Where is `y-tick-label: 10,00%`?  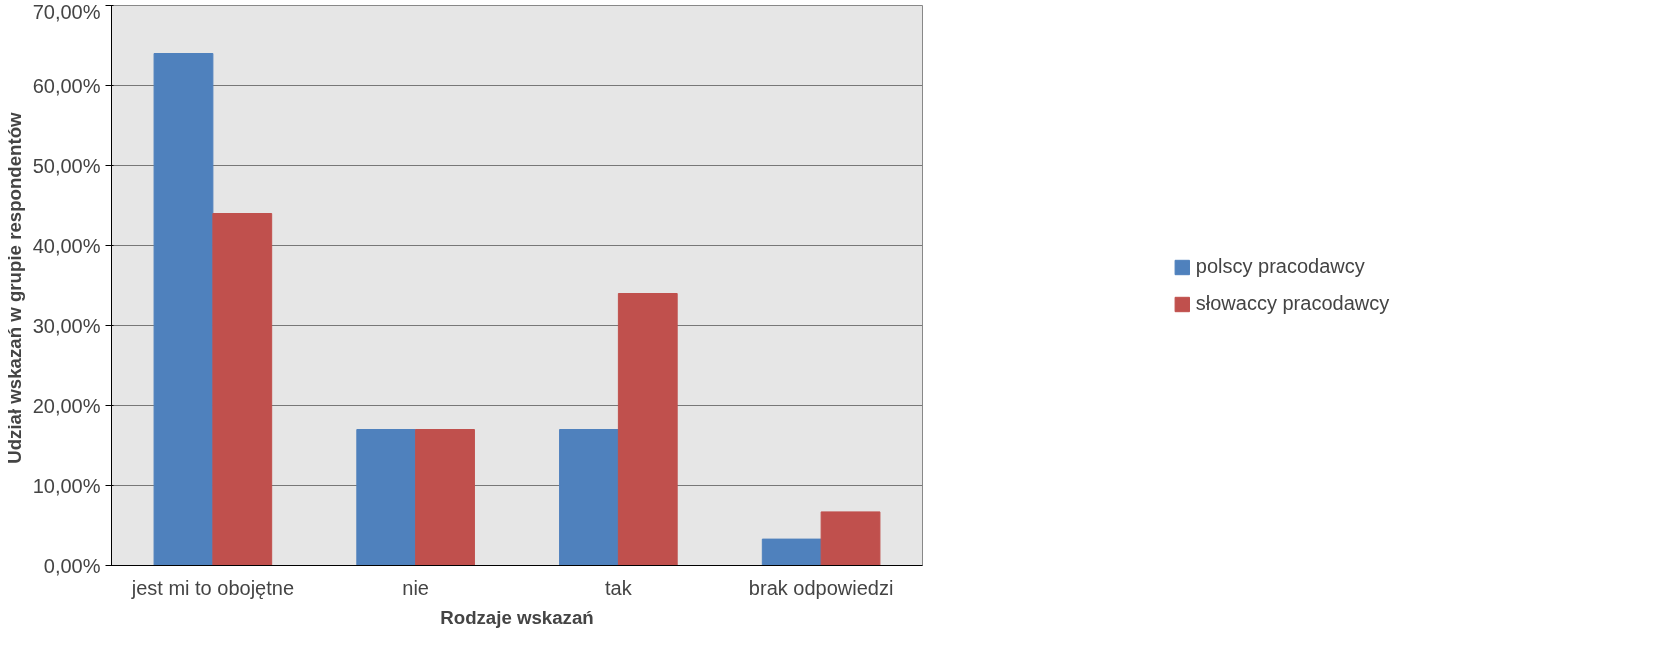 y-tick-label: 10,00% is located at coordinates (66, 485).